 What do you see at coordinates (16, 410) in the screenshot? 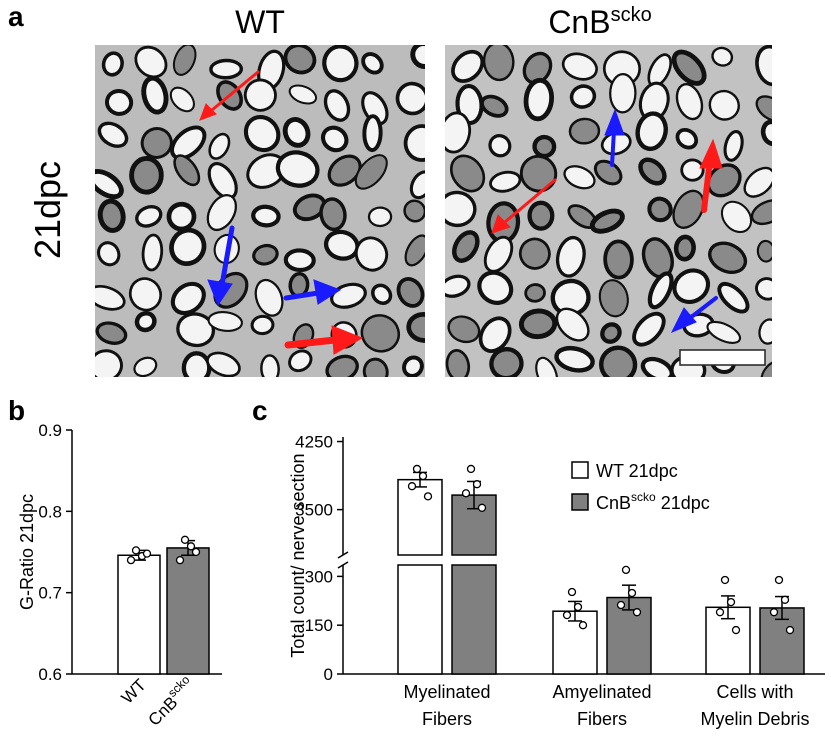
I see `panel-label: b` at bounding box center [16, 410].